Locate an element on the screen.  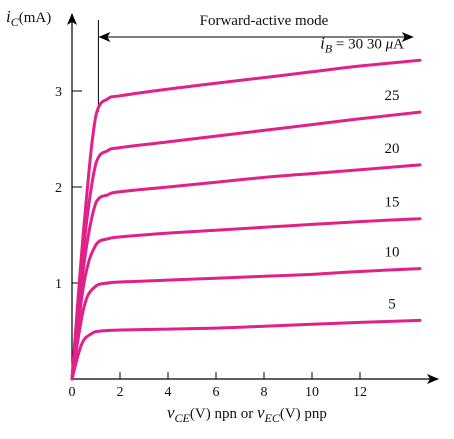
x-tick-label: 0 is located at coordinates (72, 392).